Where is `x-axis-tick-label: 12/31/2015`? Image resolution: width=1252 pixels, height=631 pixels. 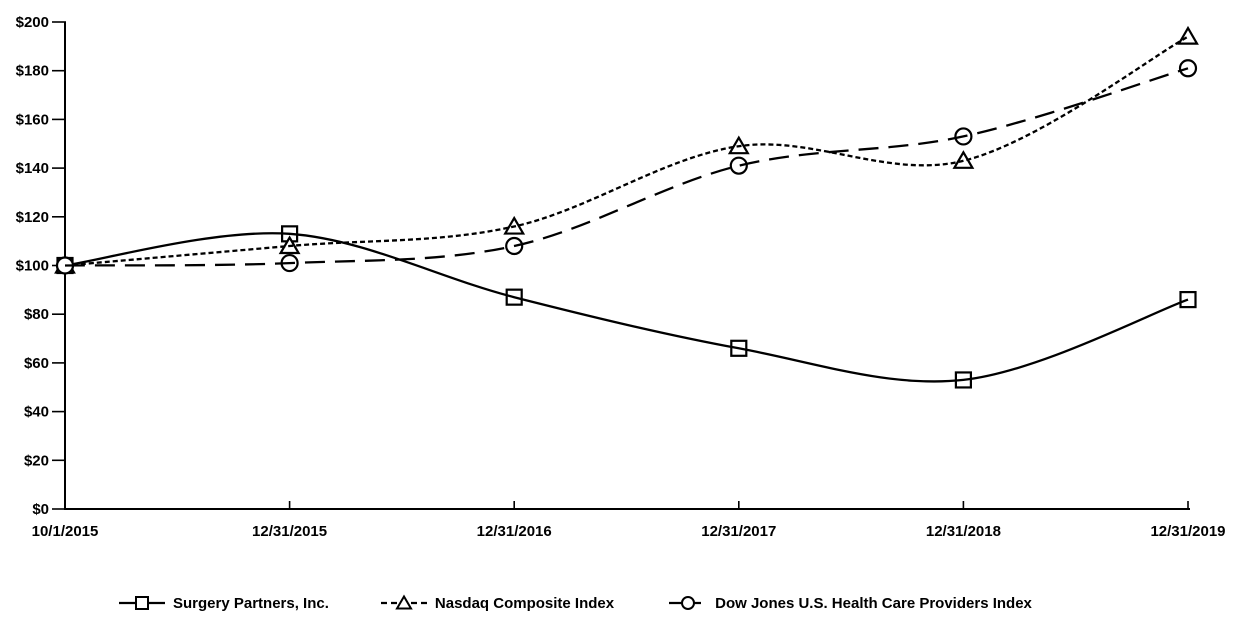
x-axis-tick-label: 12/31/2015 is located at coordinates (289, 531).